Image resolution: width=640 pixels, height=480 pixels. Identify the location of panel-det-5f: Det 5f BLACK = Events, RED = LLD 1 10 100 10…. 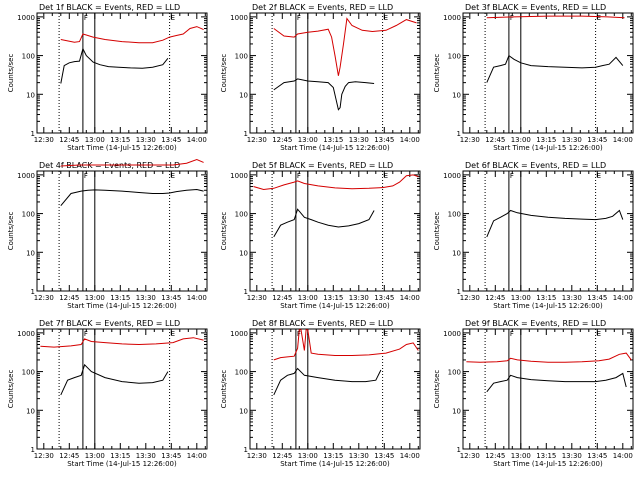
(320, 235).